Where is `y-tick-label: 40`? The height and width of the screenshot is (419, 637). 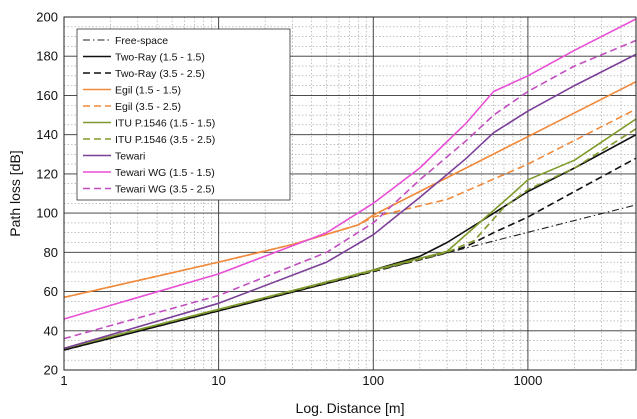
y-tick-label: 40 is located at coordinates (51, 330).